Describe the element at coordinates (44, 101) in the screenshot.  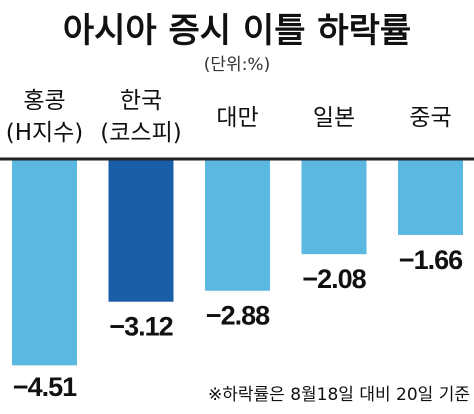
I see `category-label-1: 홍콩` at that location.